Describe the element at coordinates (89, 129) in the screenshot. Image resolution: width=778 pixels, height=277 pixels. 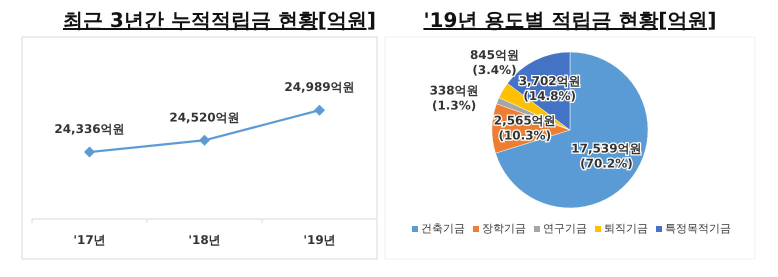
I see `data-label: 24,336억원` at that location.